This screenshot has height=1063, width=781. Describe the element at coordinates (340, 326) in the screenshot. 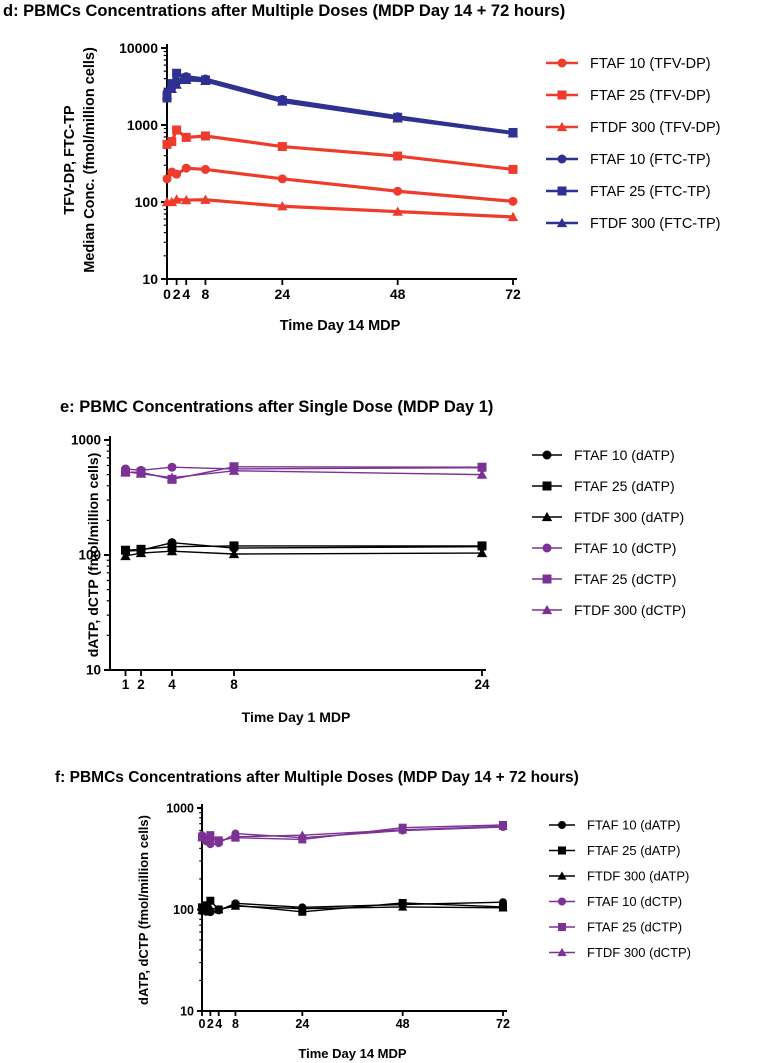

I see `x-axis-label: Time Day 14 MDP` at that location.